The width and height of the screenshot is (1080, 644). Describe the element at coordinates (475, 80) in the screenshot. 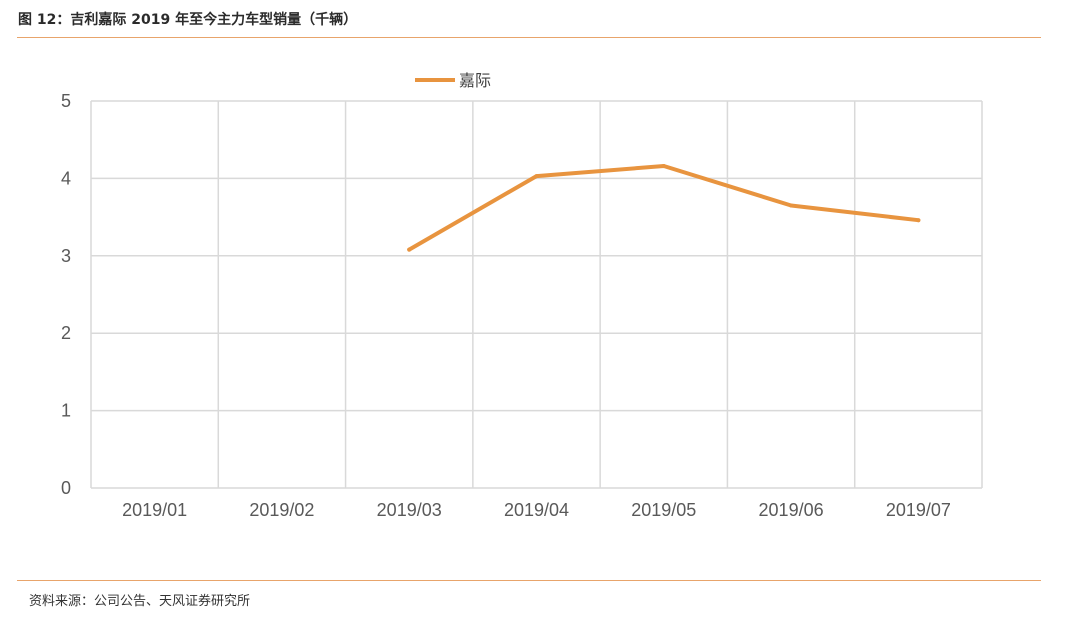

I see `legend-label: 嘉际` at that location.